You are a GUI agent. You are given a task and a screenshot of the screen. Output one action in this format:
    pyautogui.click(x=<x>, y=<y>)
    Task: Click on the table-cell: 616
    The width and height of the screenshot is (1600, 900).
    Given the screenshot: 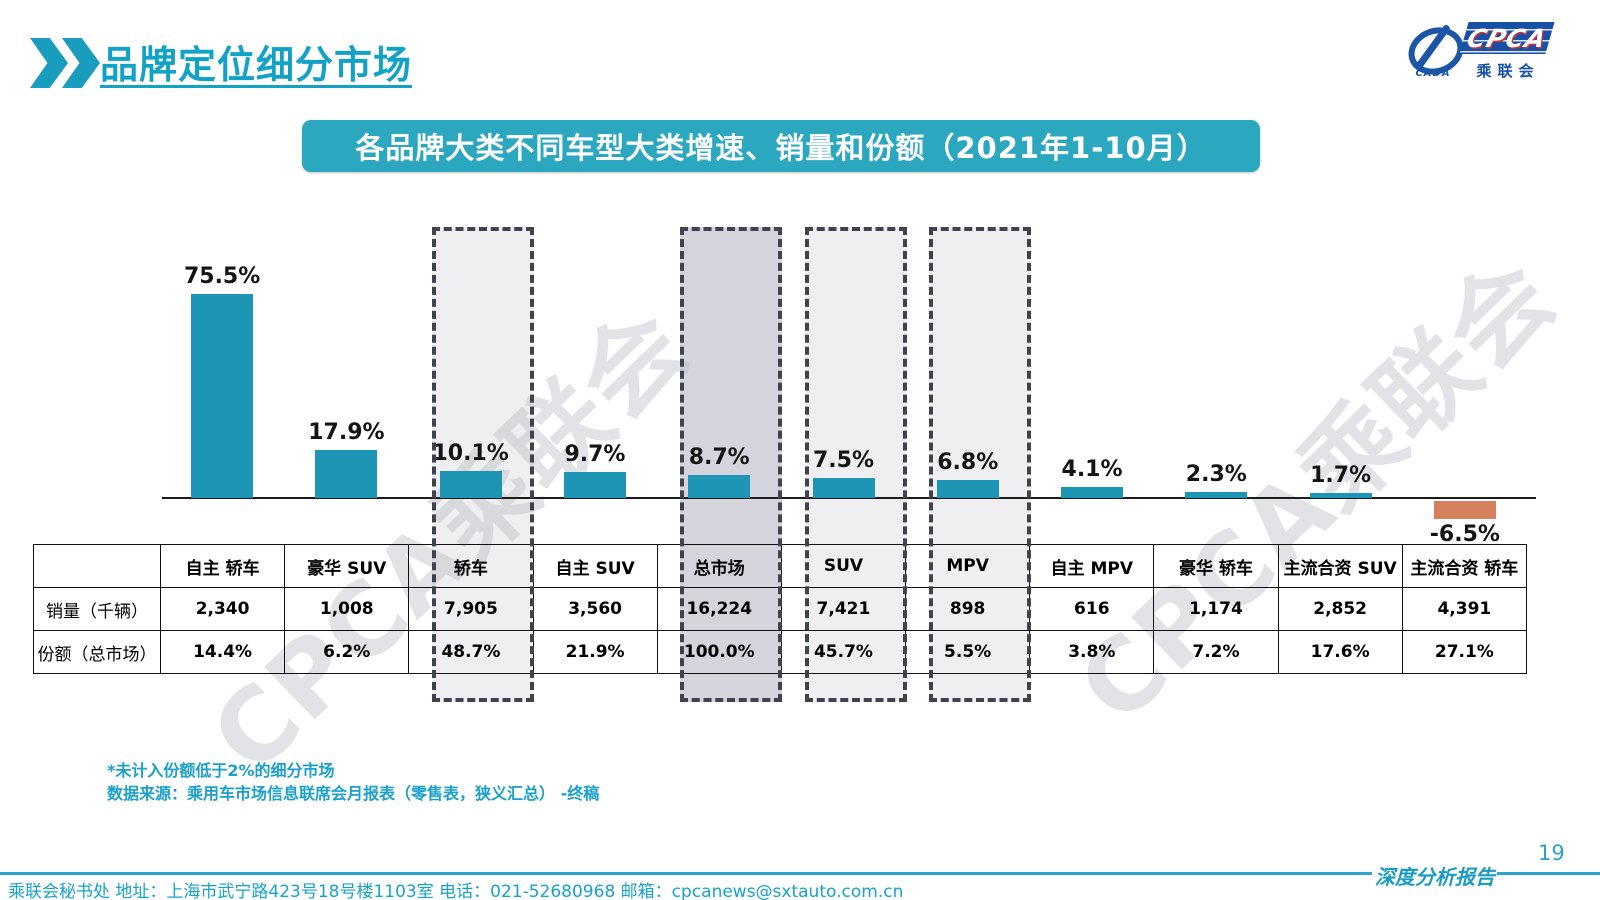 What is the action you would take?
    pyautogui.click(x=1092, y=609)
    